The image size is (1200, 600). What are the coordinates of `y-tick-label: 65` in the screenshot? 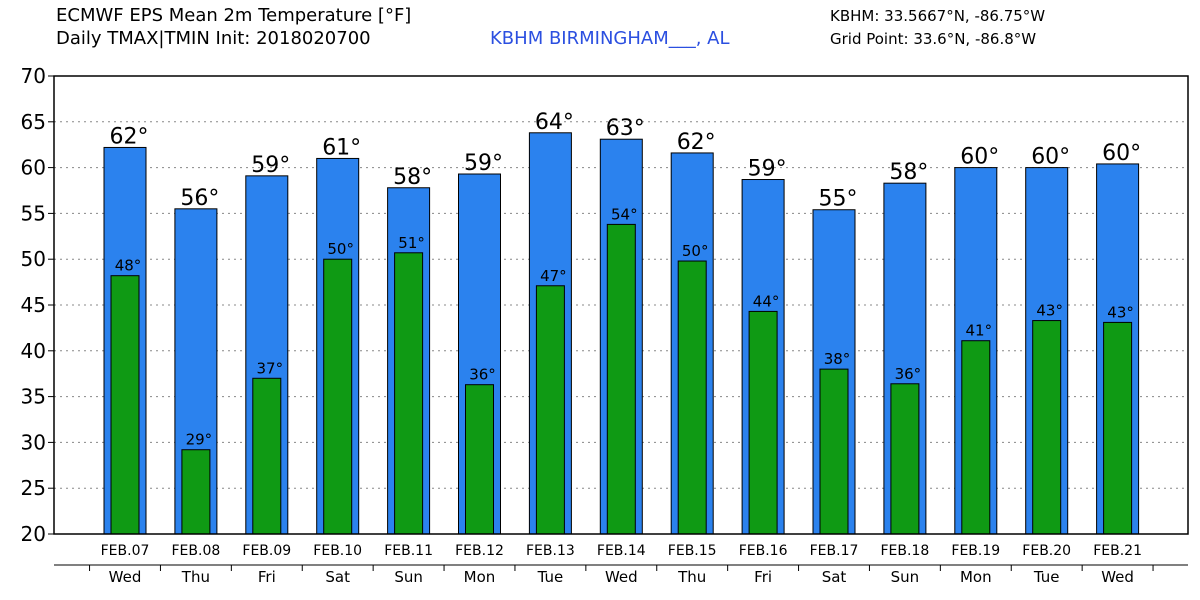 It's located at (33, 122).